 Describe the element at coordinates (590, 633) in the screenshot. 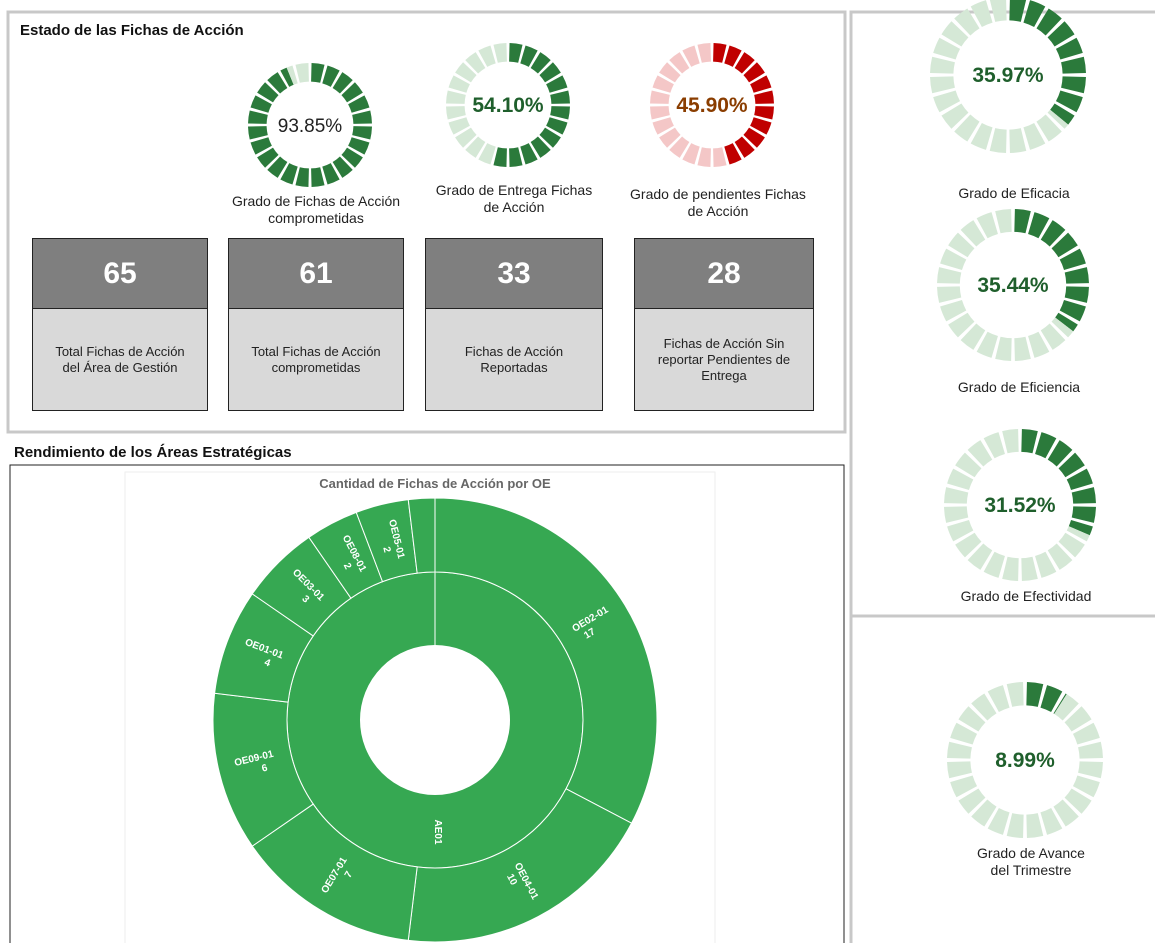

I see `segment-value: 17` at that location.